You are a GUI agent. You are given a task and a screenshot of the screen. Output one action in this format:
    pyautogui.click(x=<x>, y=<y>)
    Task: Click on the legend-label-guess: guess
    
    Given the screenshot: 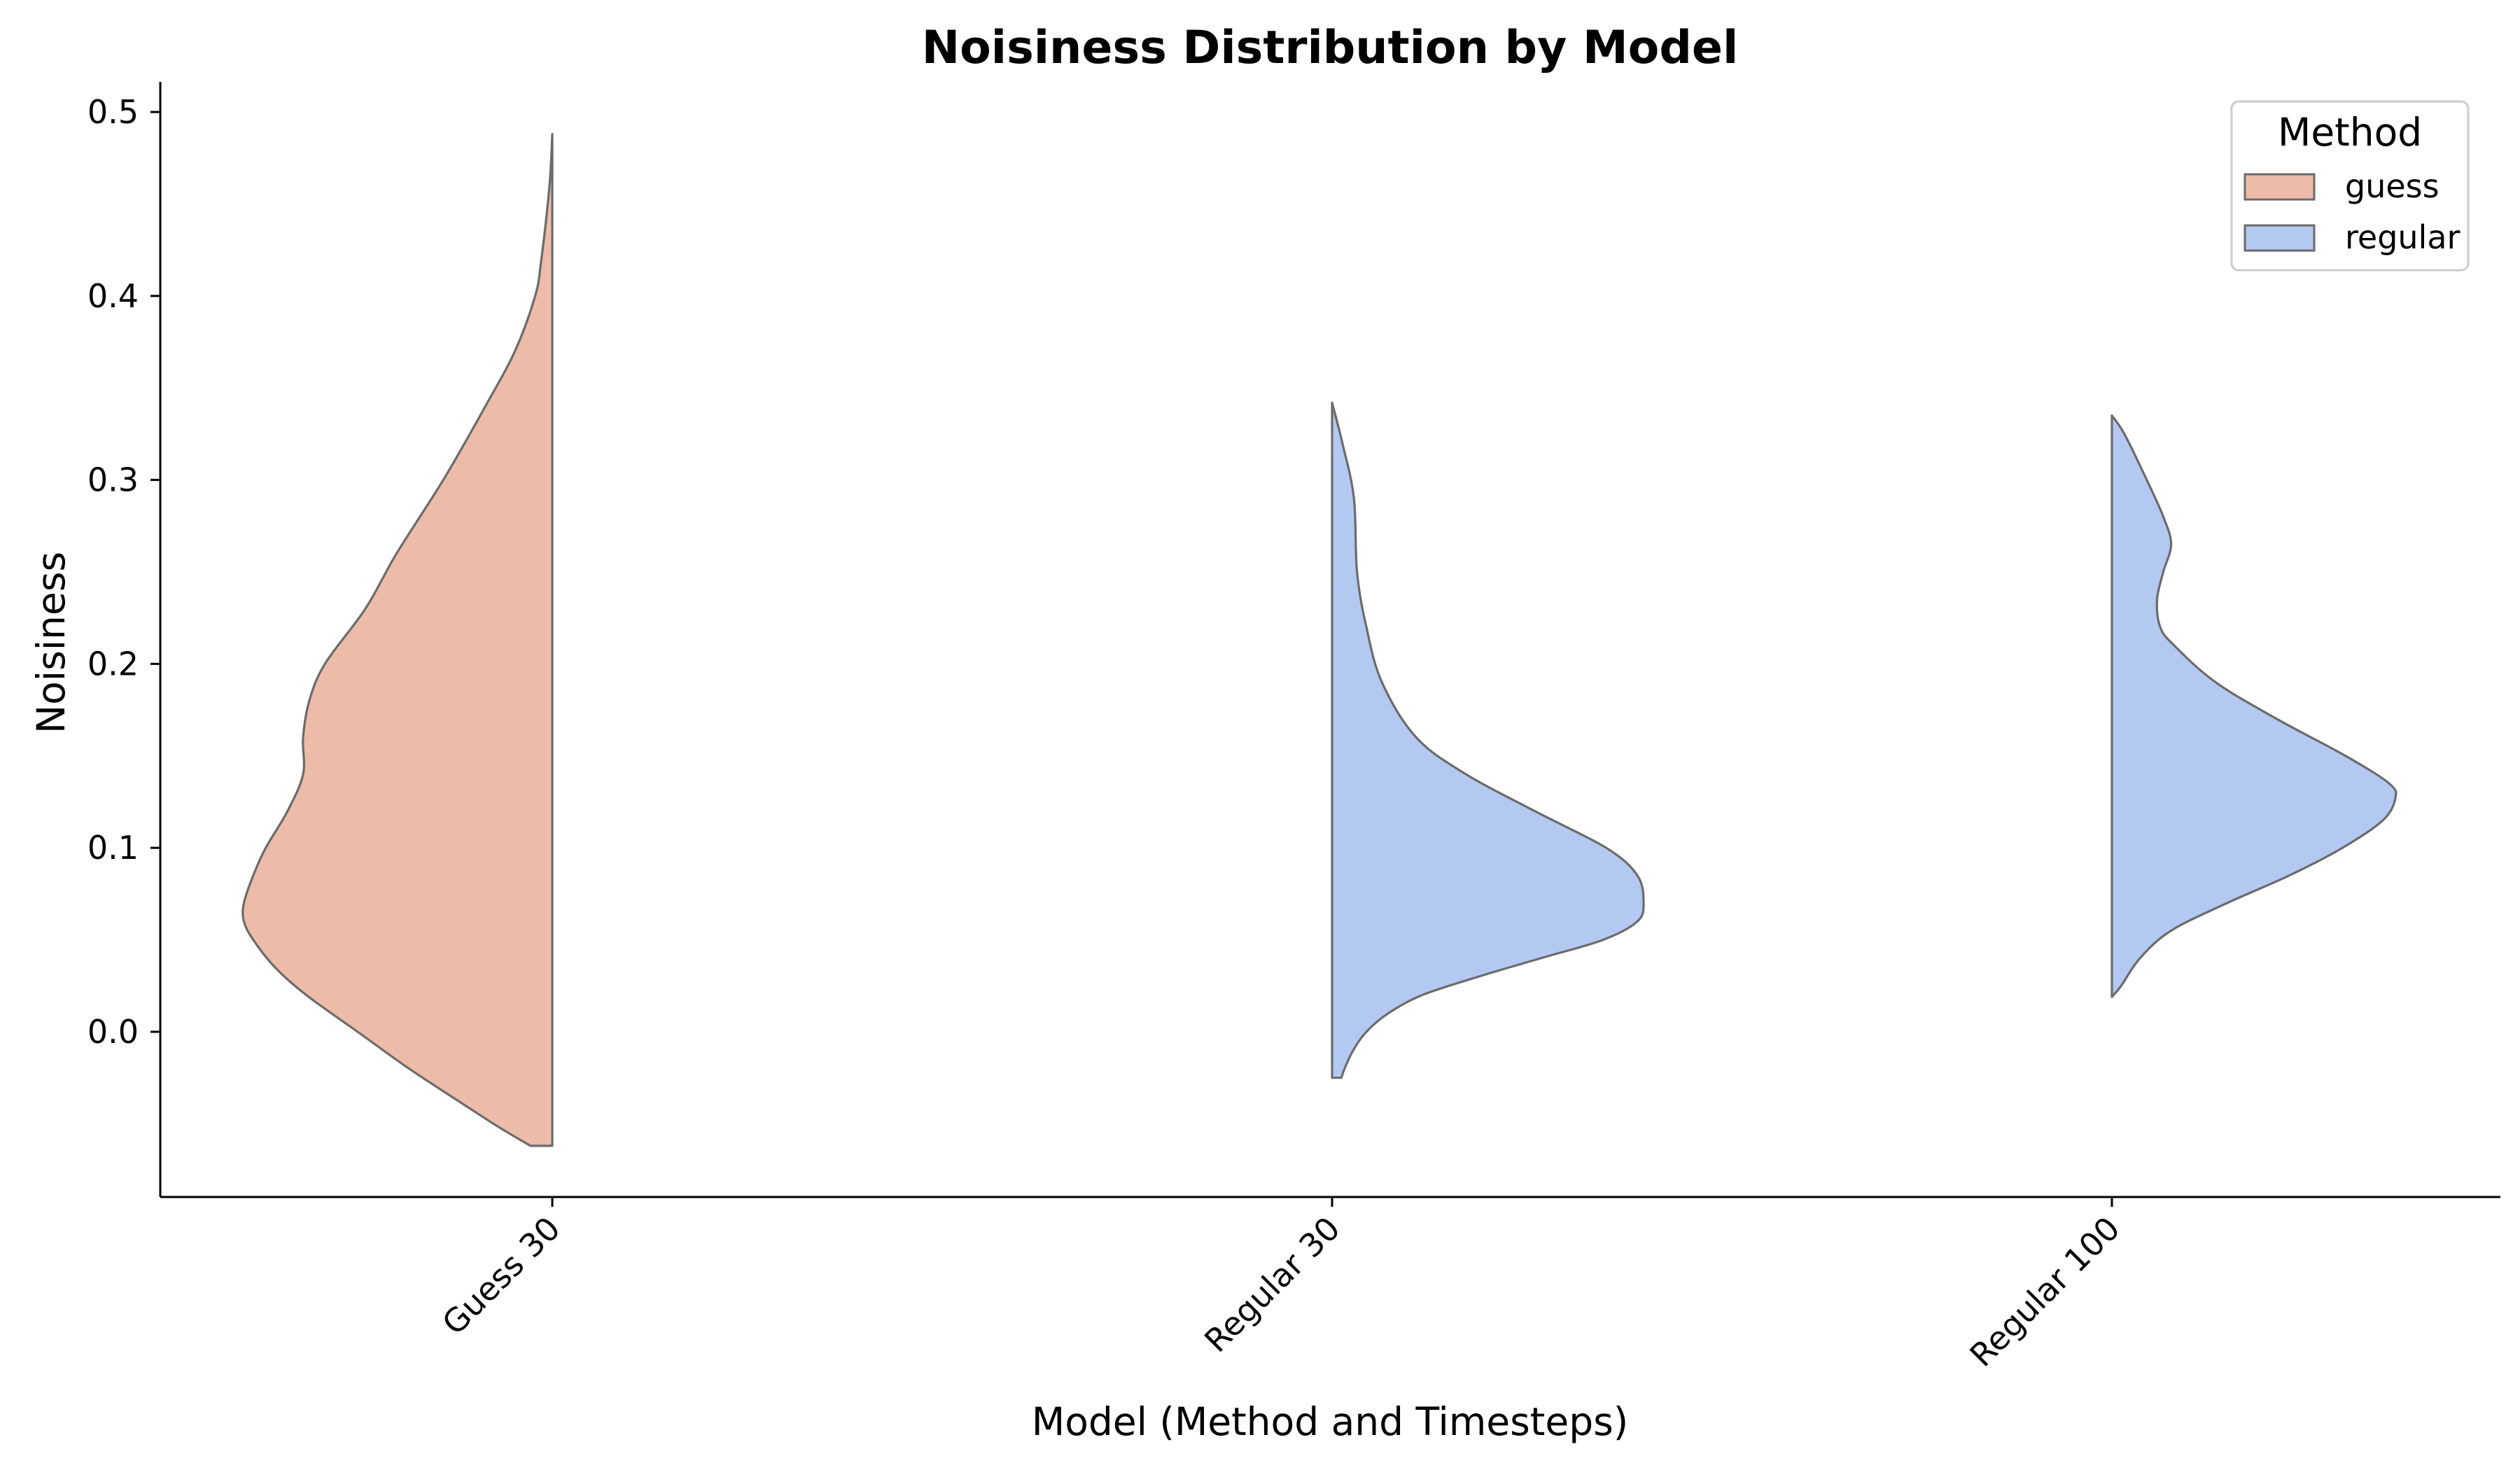 What is the action you would take?
    pyautogui.click(x=2392, y=186)
    